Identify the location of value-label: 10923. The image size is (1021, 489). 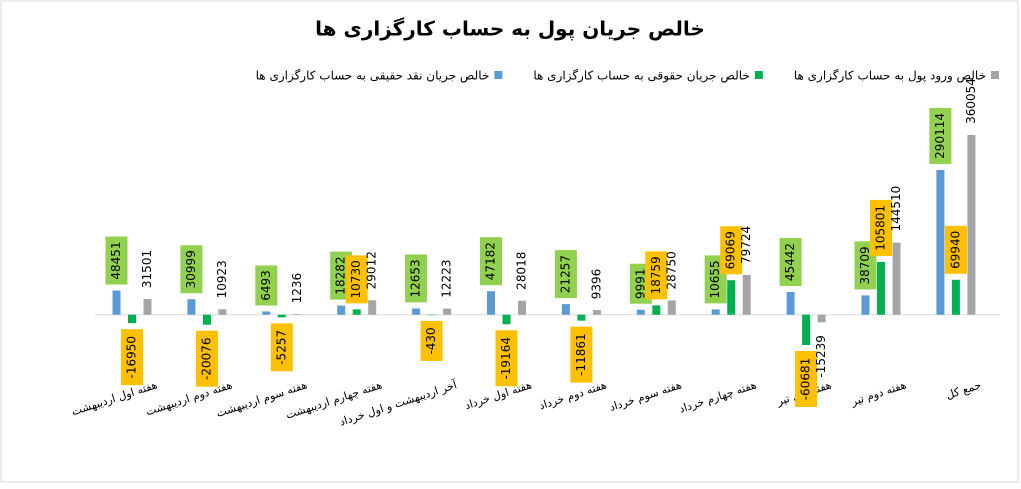
(222, 279).